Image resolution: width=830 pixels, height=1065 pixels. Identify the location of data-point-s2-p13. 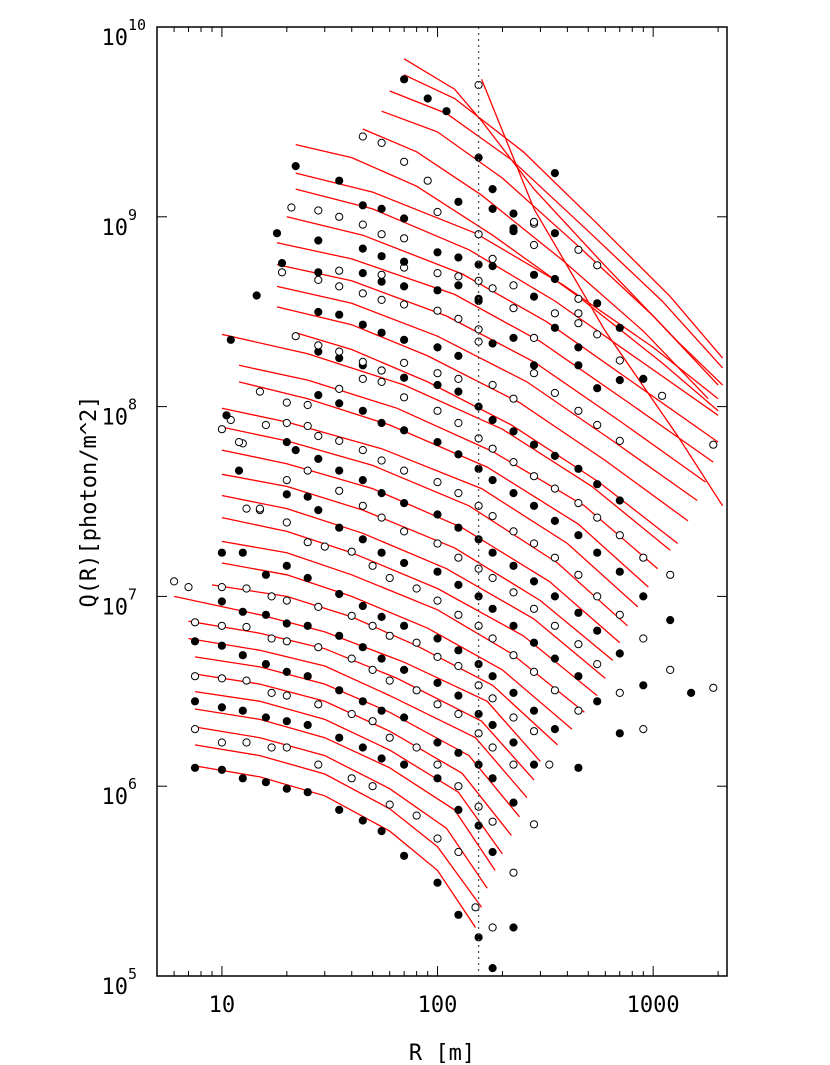
(492, 852).